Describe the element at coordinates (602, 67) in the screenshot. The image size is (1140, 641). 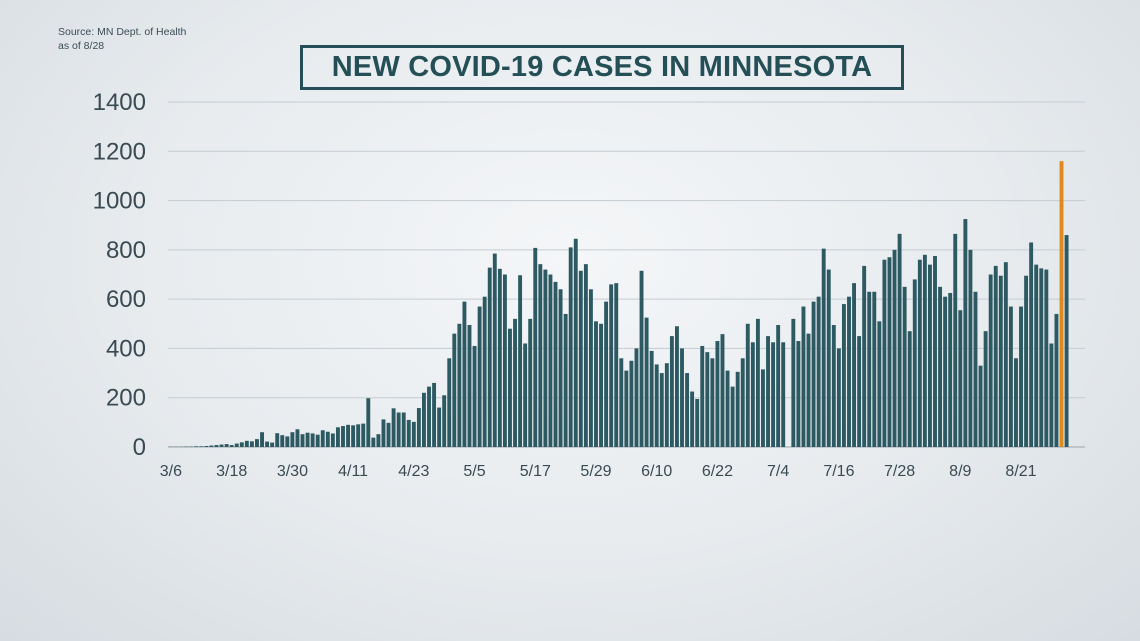
I see `chart-title: NEW COVID-19 CASES IN MINNESOTA` at that location.